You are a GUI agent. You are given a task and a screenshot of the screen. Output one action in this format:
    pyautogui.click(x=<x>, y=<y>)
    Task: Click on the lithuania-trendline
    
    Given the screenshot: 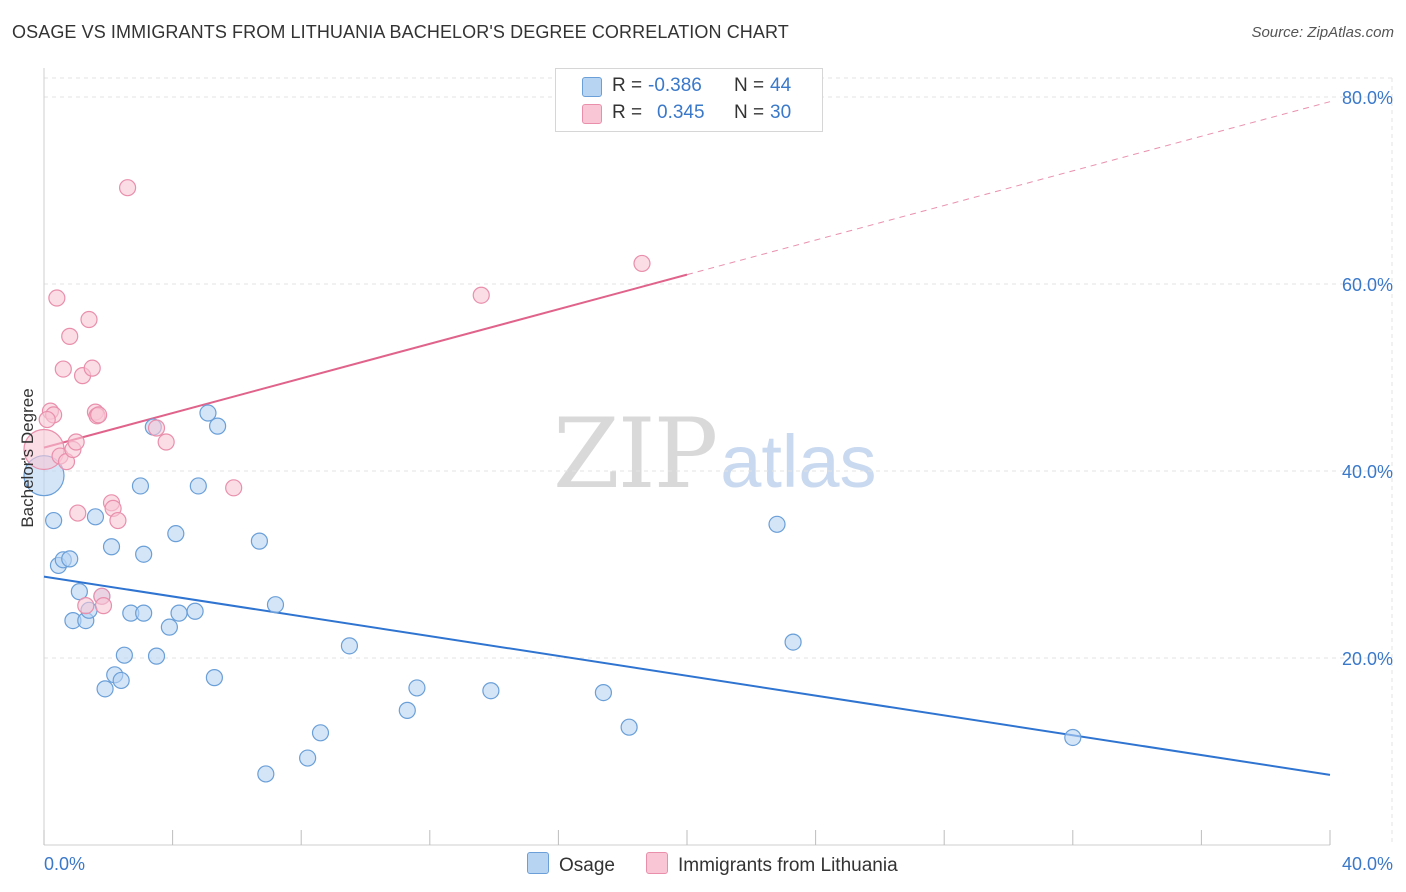 What is the action you would take?
    pyautogui.click(x=365, y=361)
    